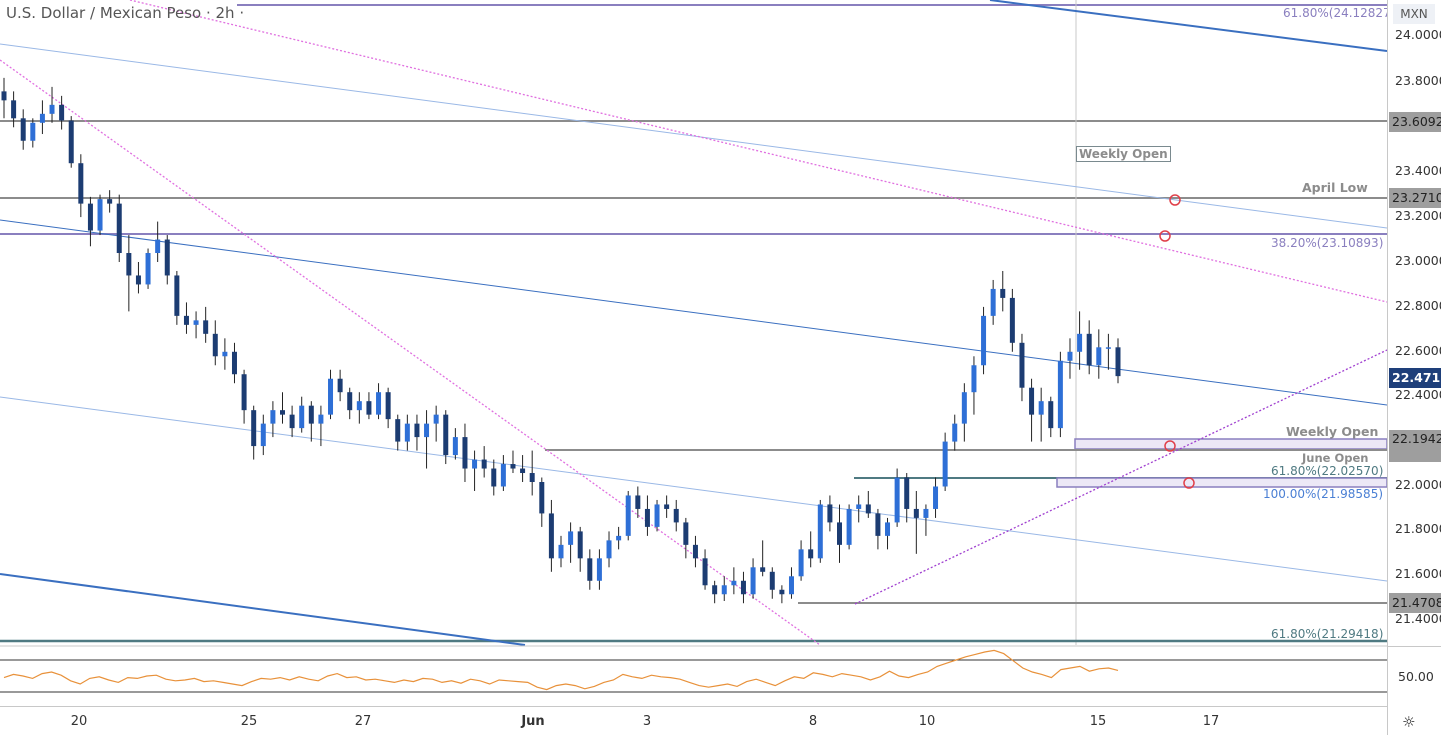  I want to click on price-tick: 23.80000, so click(1418, 80).